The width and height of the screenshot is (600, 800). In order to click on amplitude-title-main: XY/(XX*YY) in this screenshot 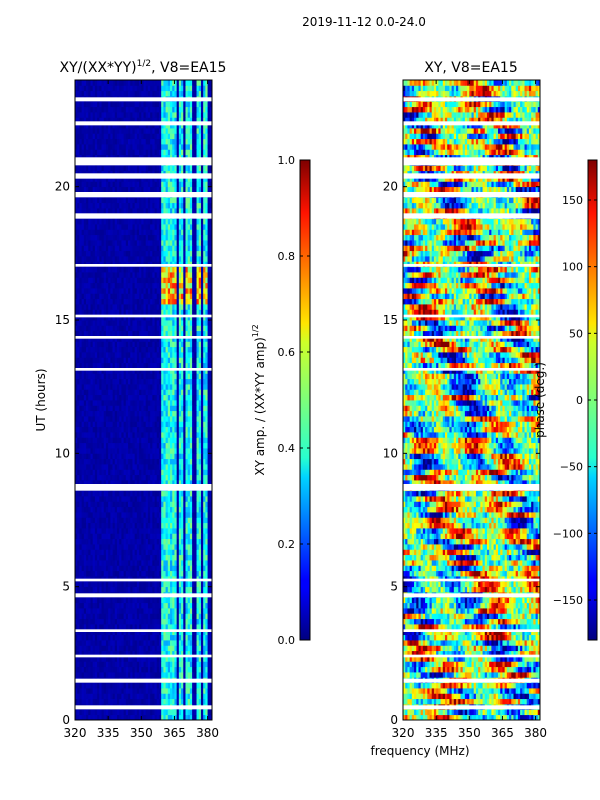, I will do `click(98, 68)`.